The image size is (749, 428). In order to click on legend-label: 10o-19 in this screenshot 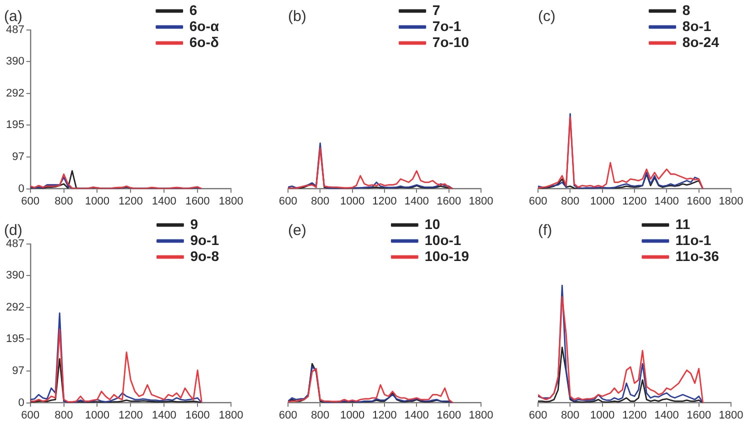, I will do `click(447, 256)`.